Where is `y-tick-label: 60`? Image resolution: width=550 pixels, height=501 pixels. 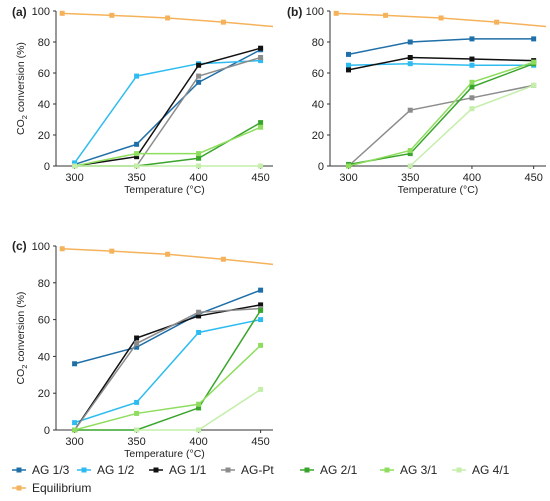 y-tick-label: 60 is located at coordinates (44, 321).